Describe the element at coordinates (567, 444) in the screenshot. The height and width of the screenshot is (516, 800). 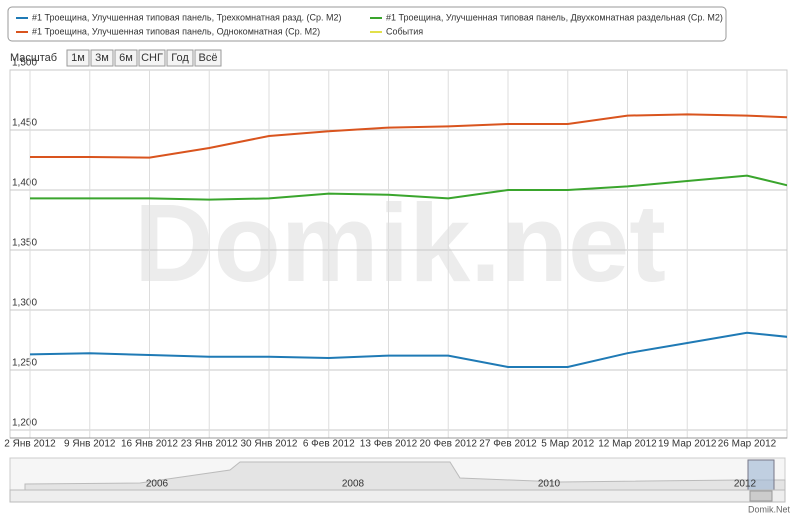
I see `x-tick-label: 5 Мар 2012` at that location.